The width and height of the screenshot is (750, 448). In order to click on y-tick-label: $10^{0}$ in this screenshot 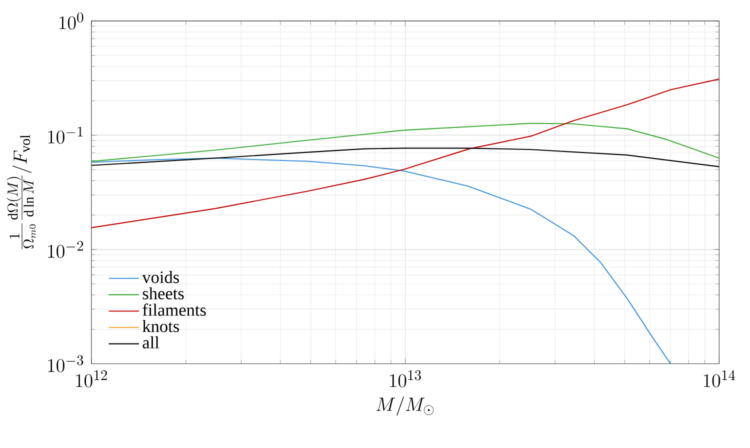, I will do `click(72, 21)`.